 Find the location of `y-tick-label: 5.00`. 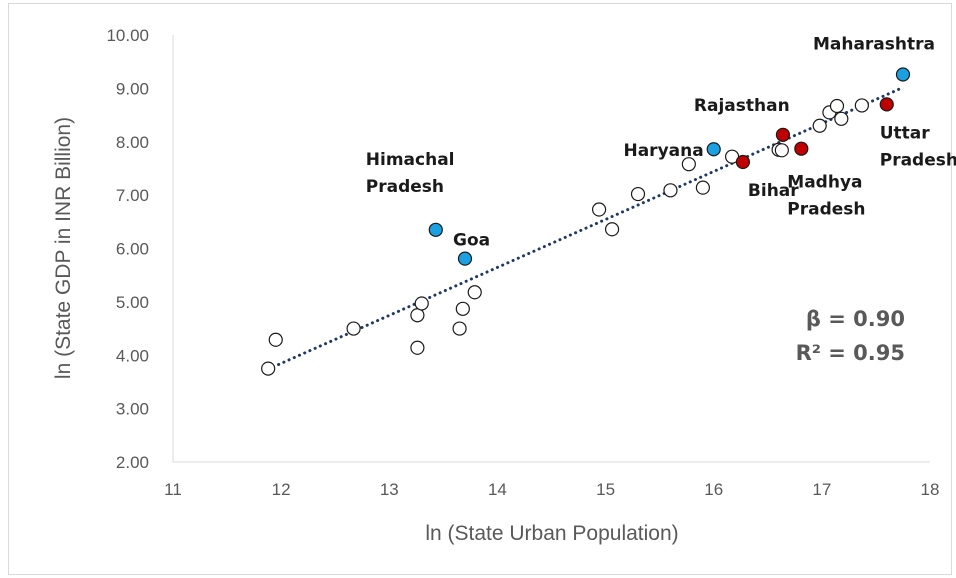

y-tick-label: 5.00 is located at coordinates (132, 302).